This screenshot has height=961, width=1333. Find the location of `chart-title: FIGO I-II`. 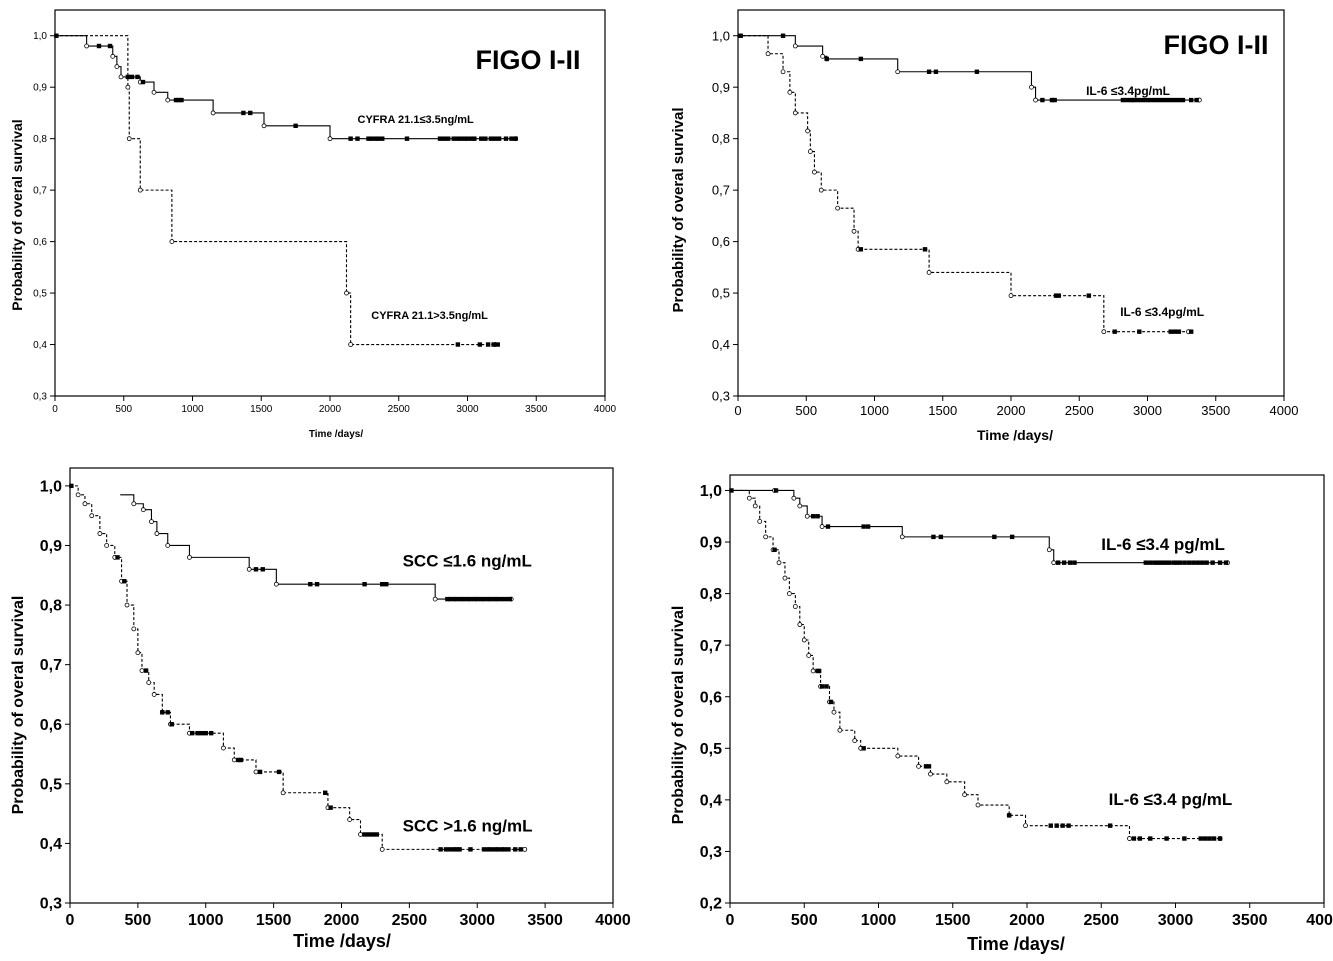

chart-title: FIGO I-II is located at coordinates (1216, 45).